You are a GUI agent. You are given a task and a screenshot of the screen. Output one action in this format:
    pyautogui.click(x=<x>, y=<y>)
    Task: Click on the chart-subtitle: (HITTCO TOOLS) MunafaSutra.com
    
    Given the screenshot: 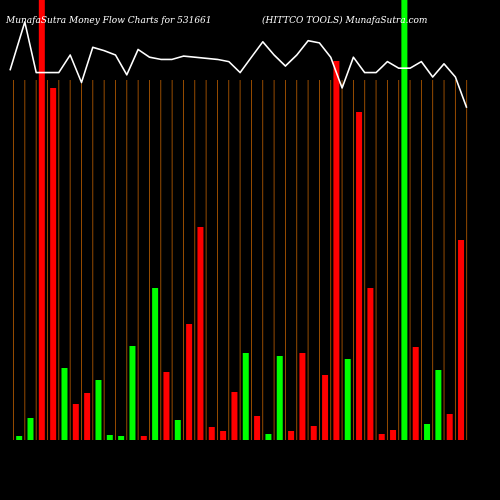 What is the action you would take?
    pyautogui.click(x=344, y=20)
    